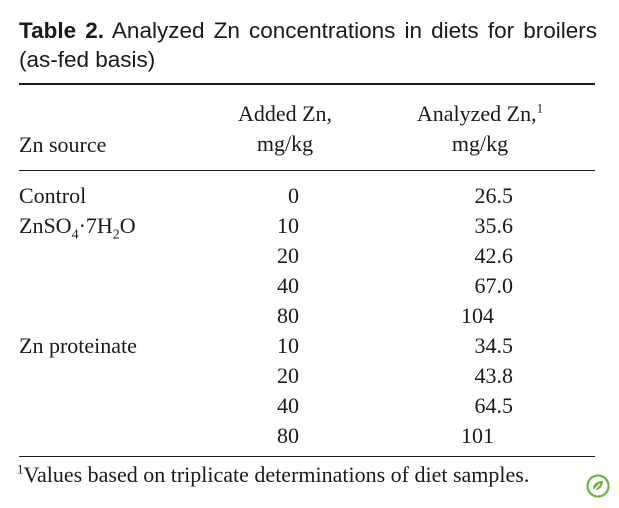  I want to click on row-source: Control, so click(53, 195).